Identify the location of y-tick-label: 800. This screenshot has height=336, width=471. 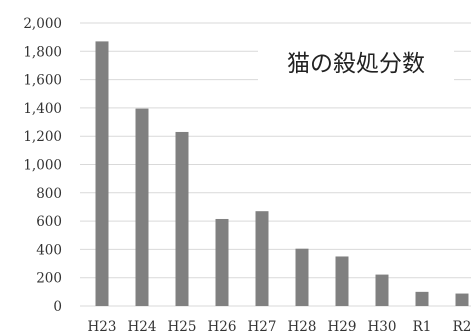
(49, 194).